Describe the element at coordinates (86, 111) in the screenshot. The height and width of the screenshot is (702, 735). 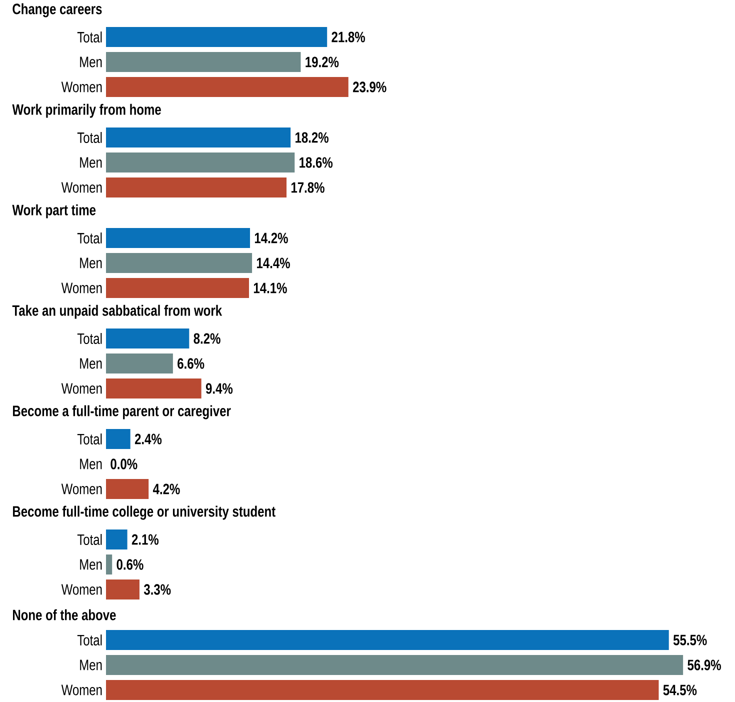
I see `chart-title: Work primarily from home` at that location.